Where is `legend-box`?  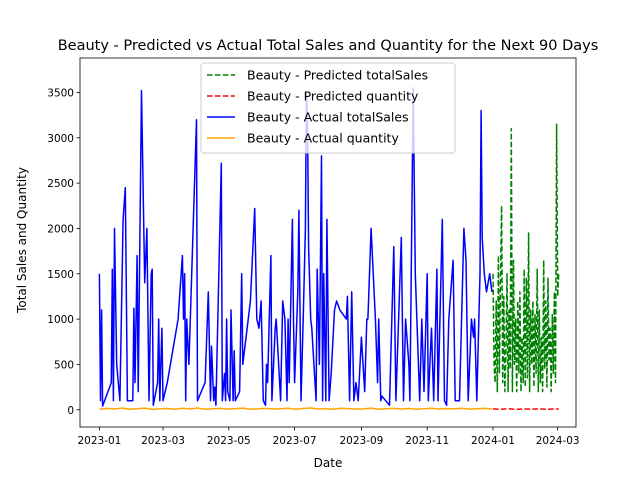 legend-box is located at coordinates (328, 108).